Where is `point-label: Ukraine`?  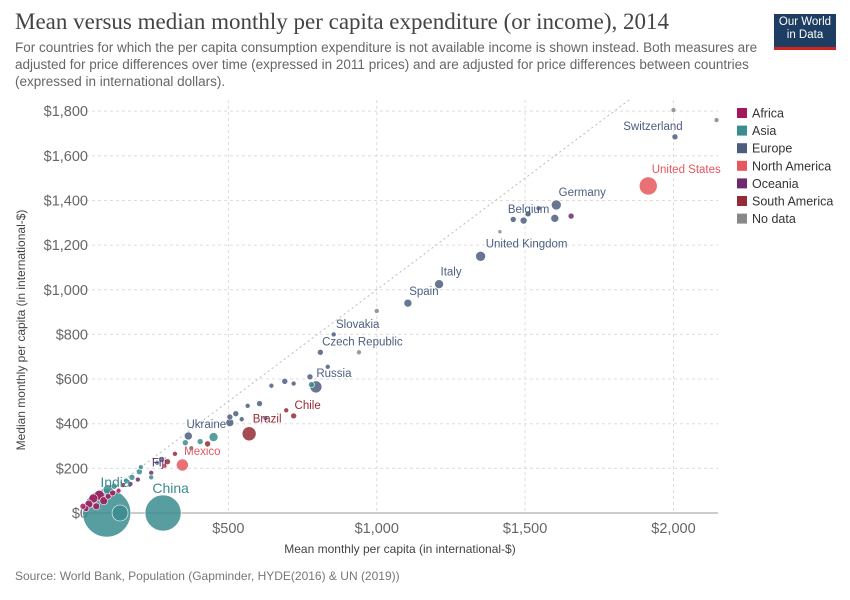 point-label: Ukraine is located at coordinates (206, 425).